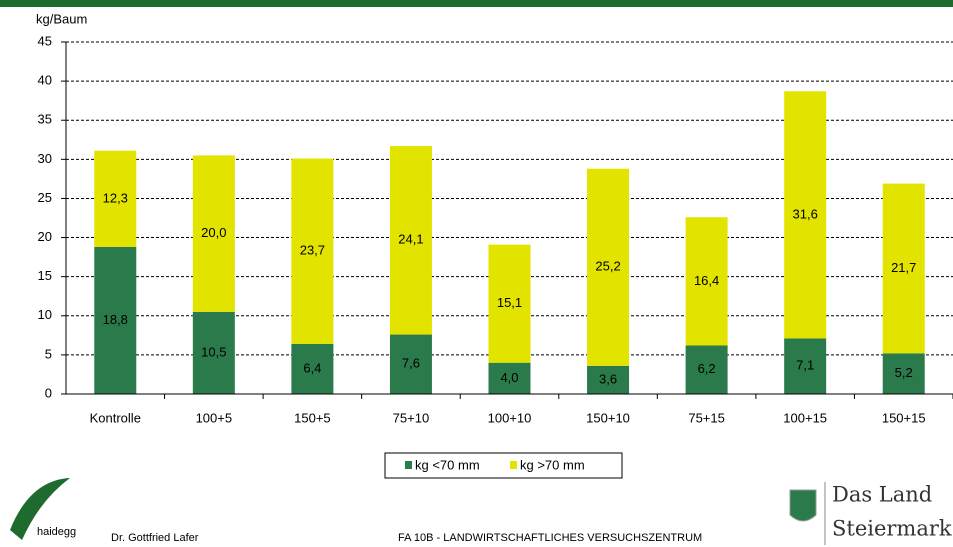 The width and height of the screenshot is (953, 547). Describe the element at coordinates (892, 529) in the screenshot. I see `brand-line2: Steiermark` at that location.